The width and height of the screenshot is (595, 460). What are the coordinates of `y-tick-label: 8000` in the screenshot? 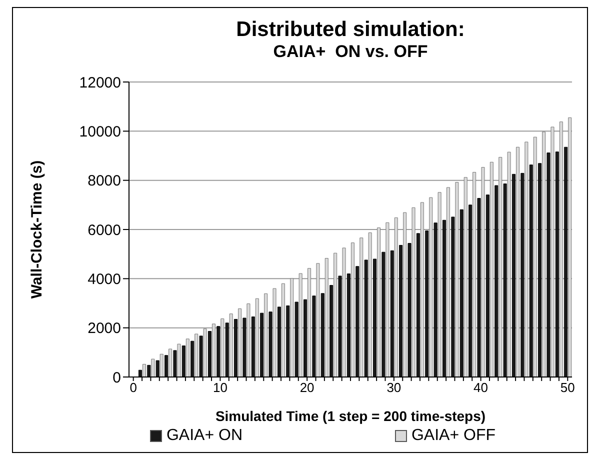 It's located at (104, 181).